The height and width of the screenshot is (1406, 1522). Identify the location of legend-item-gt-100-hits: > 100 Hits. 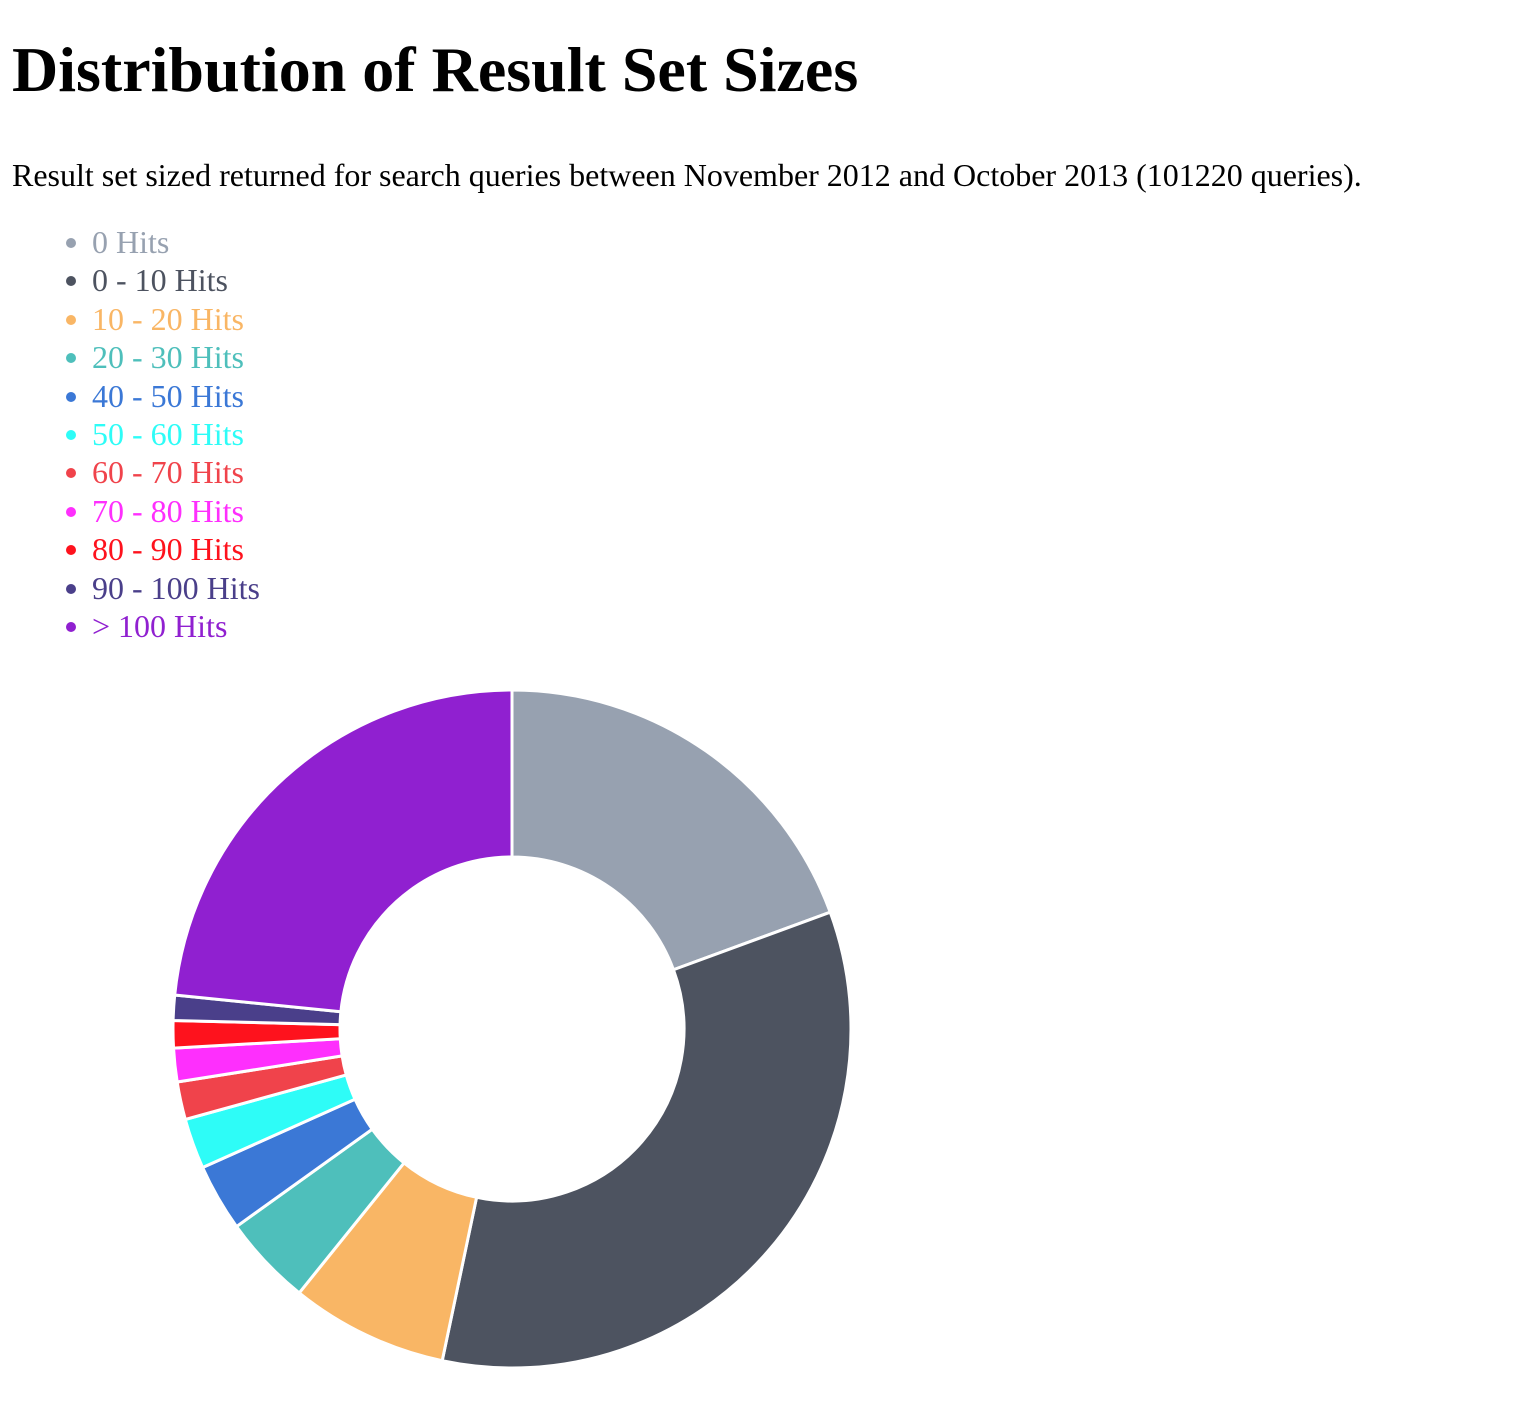
(163, 626).